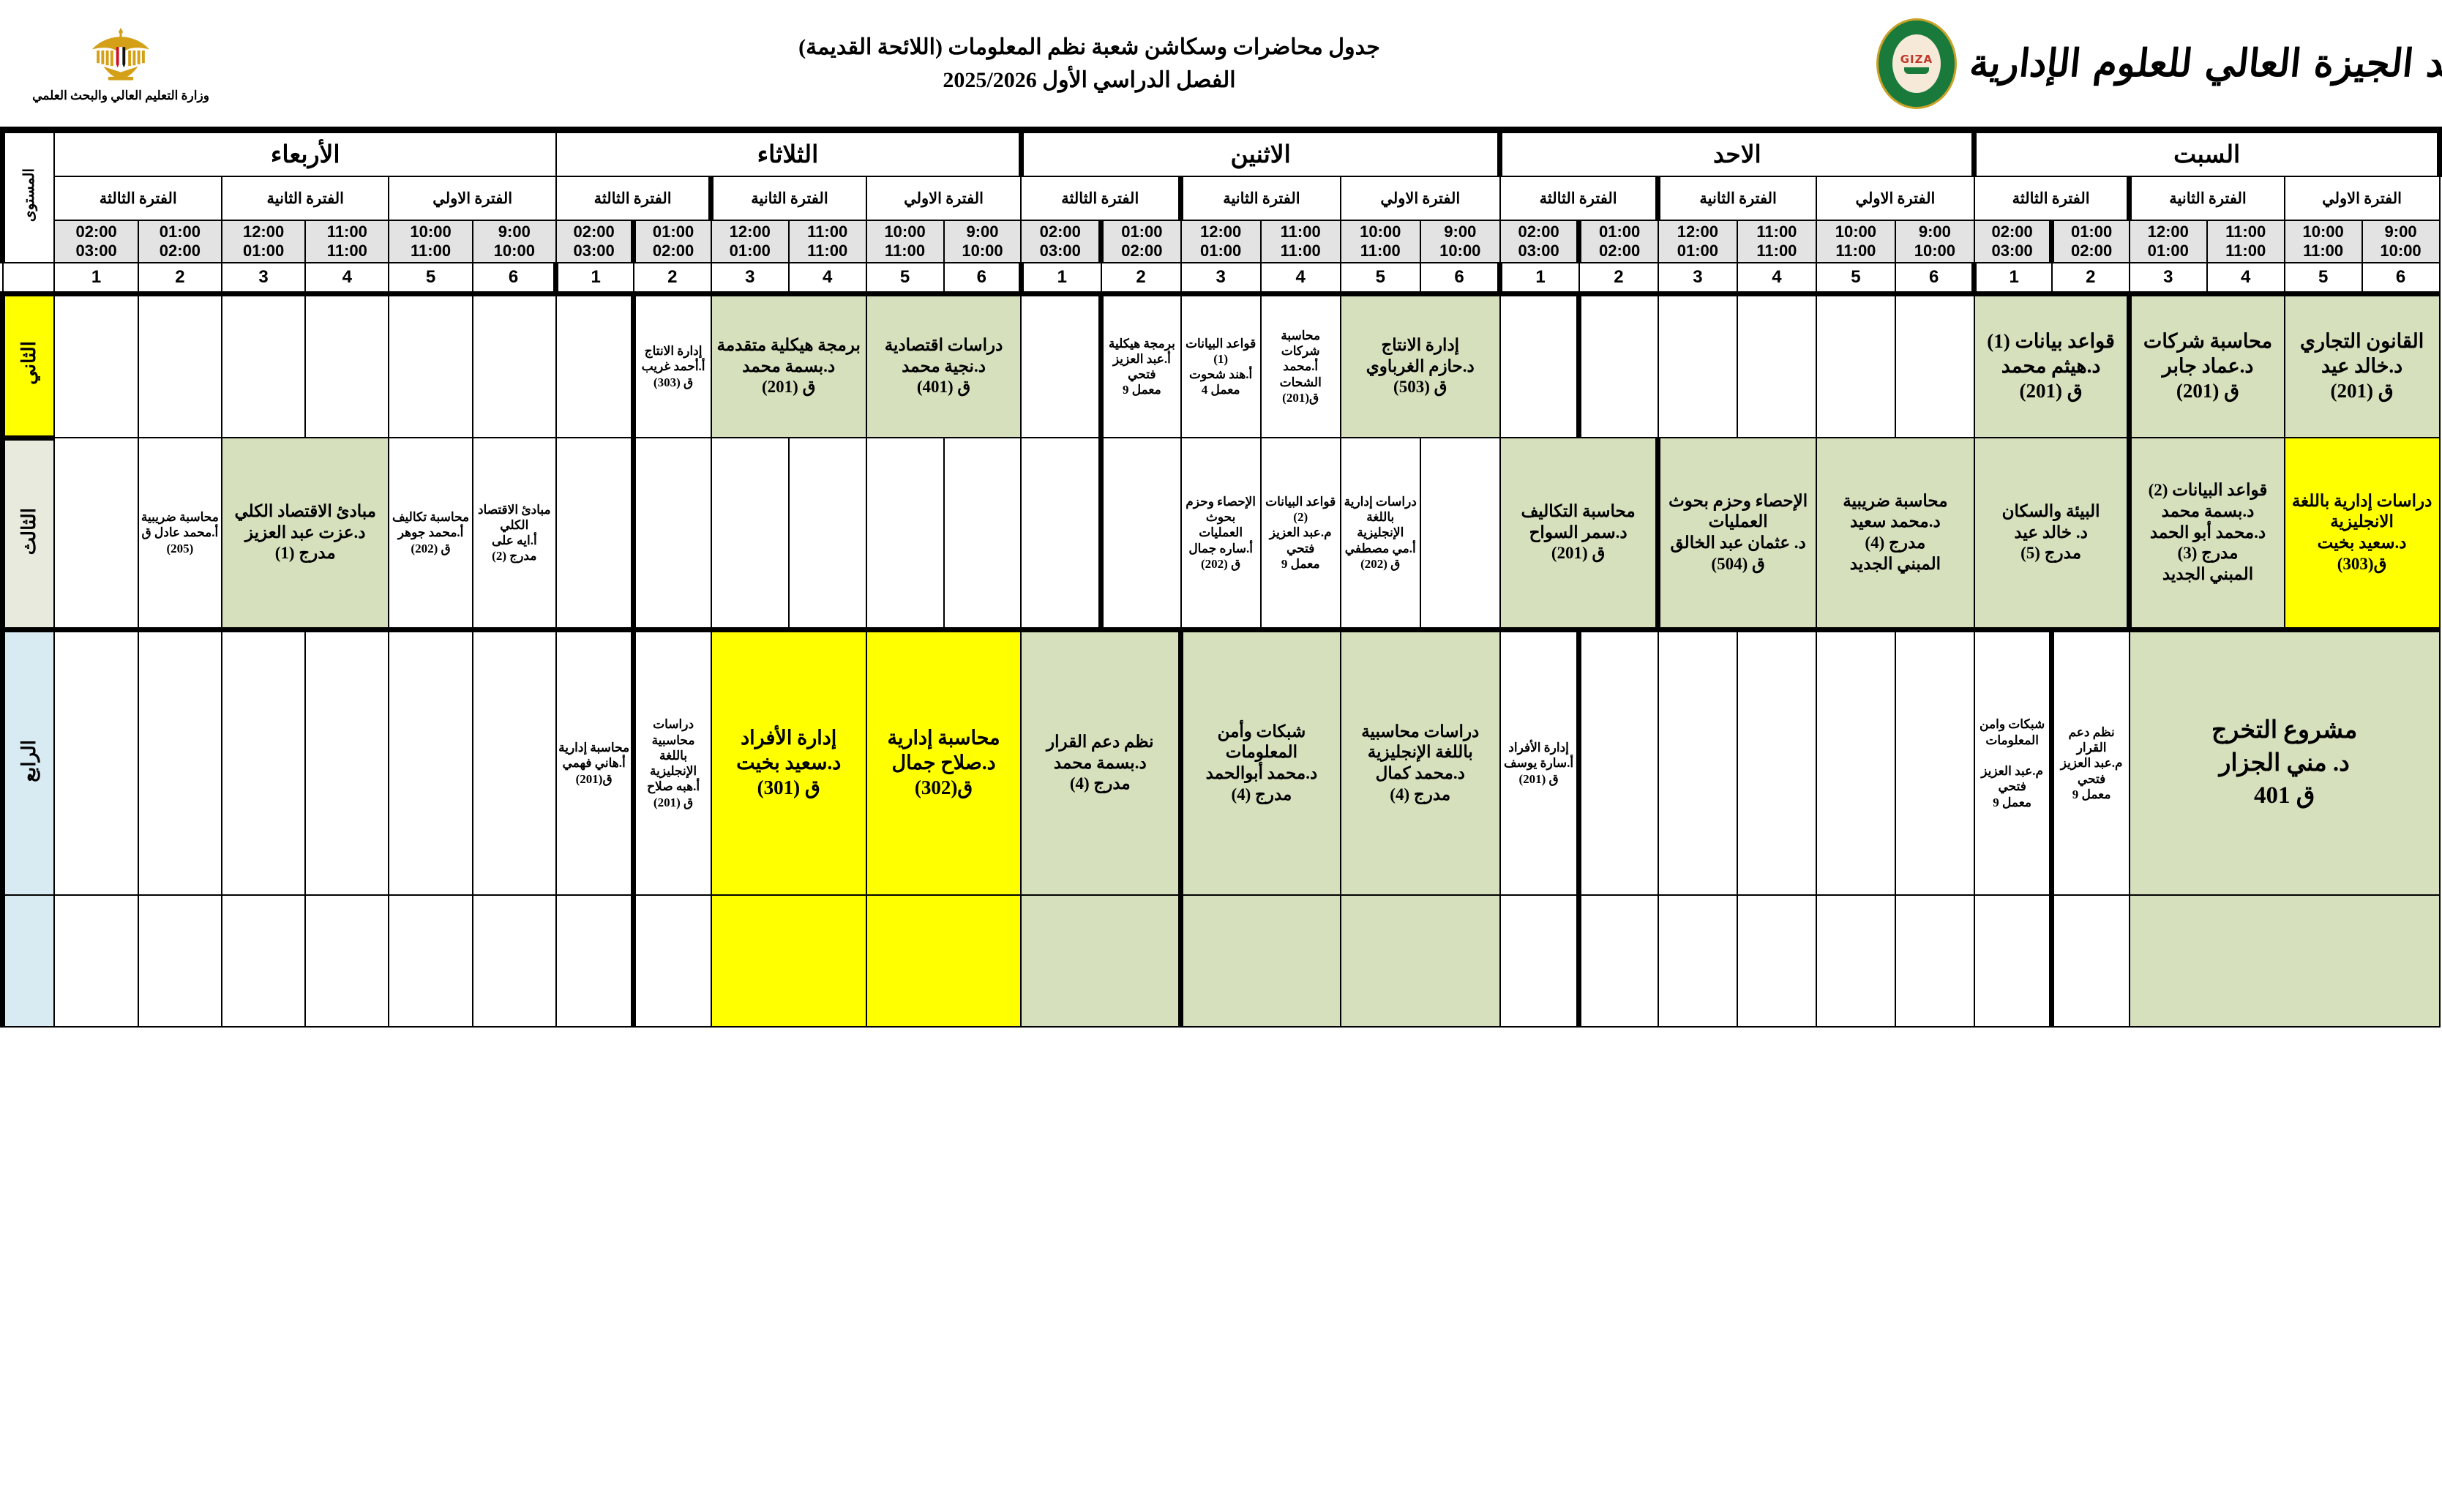 The height and width of the screenshot is (1512, 2442). I want to click on period-mon-1: الفترة الاولي, so click(1420, 198).